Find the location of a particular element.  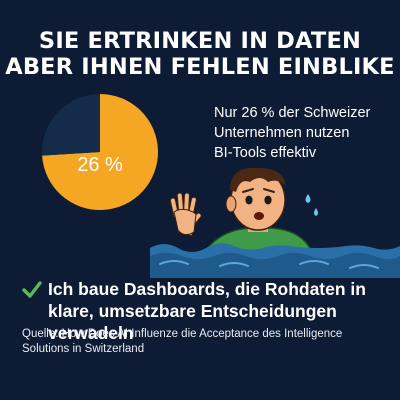

raised-hand is located at coordinates (185, 214).